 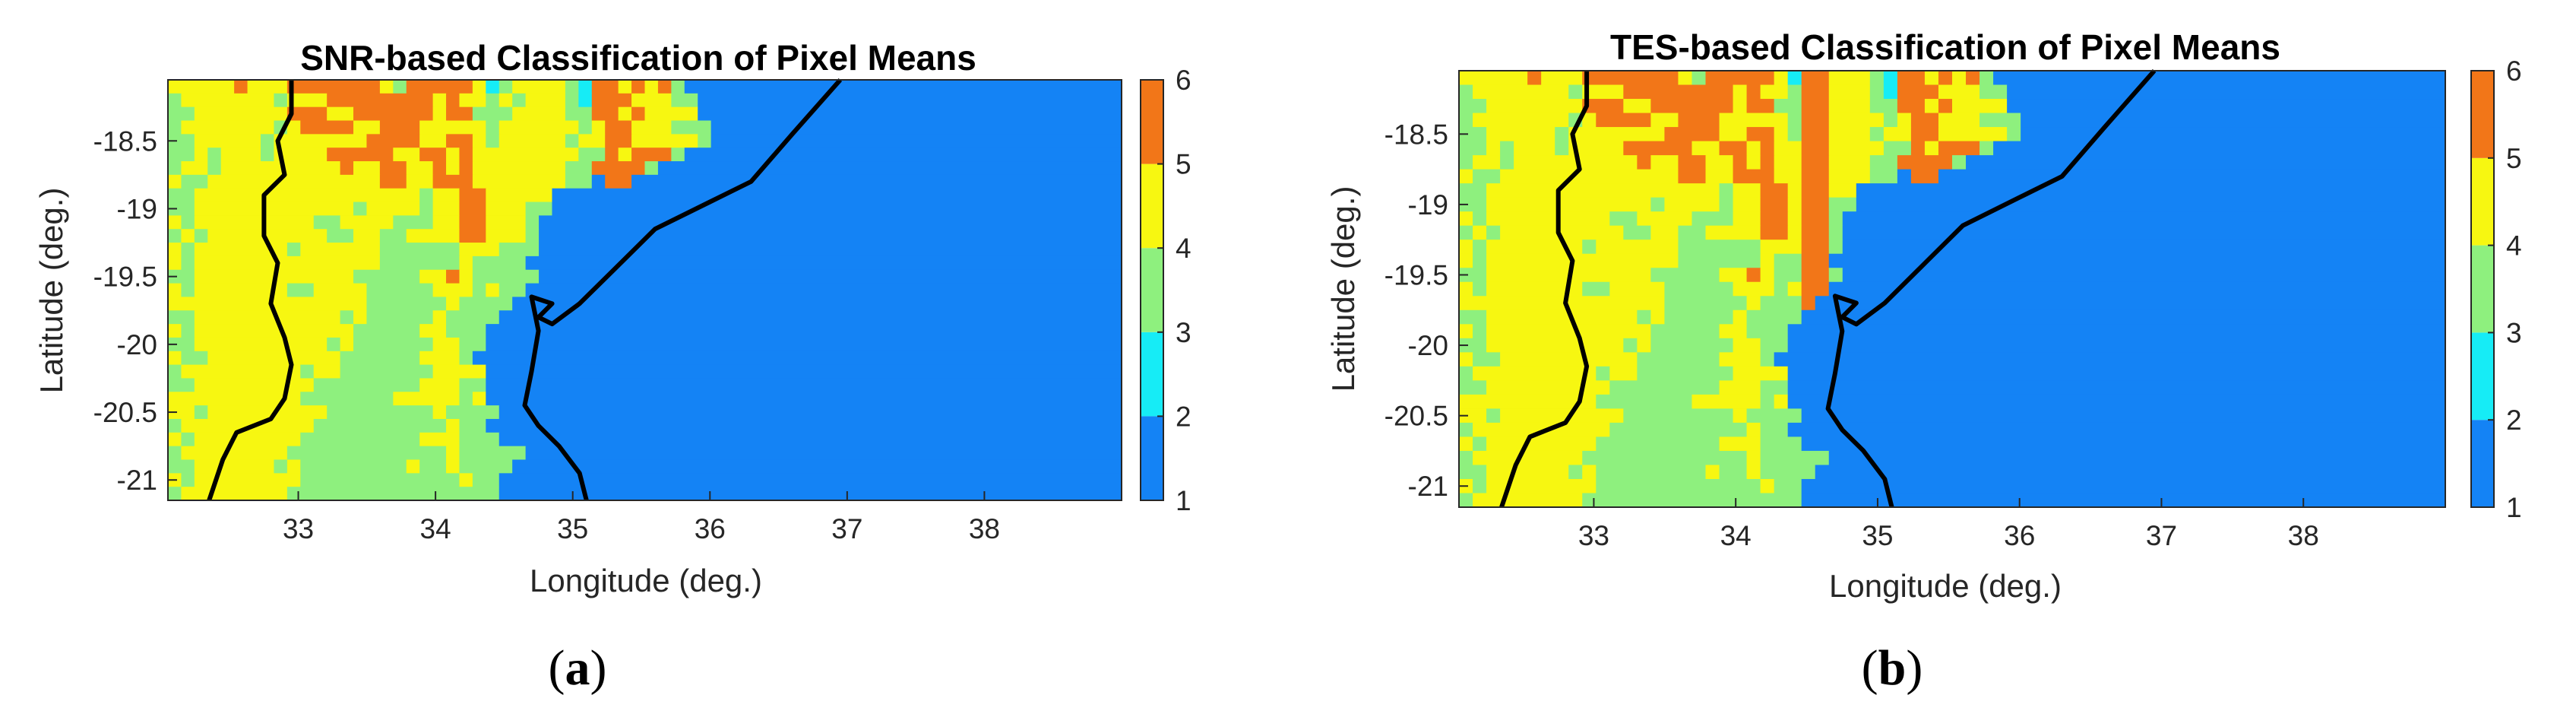 I want to click on colorbar-tick-label: 6, so click(x=2514, y=71).